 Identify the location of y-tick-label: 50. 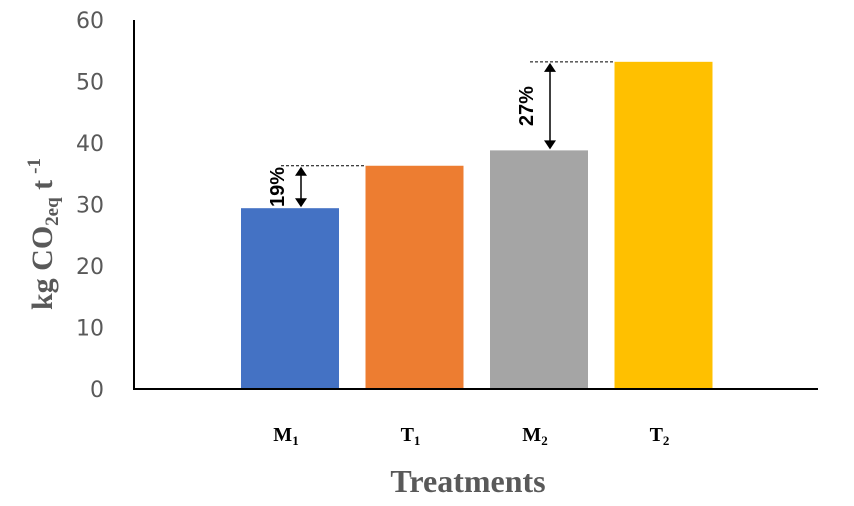
(90, 83).